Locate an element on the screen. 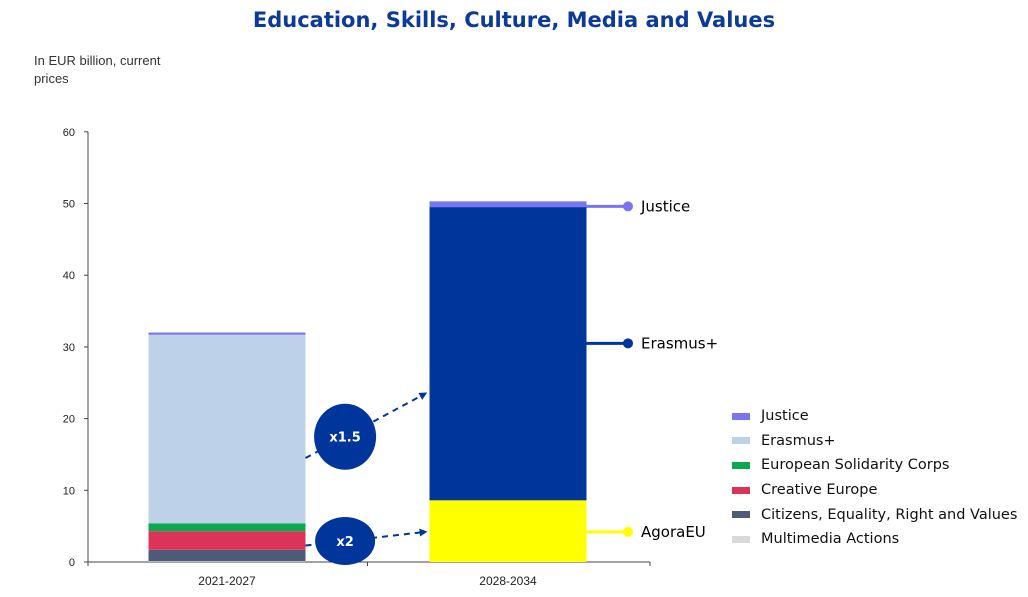 This screenshot has height=597, width=1028. x-axis: 2021-2027 2028-2034 is located at coordinates (369, 574).